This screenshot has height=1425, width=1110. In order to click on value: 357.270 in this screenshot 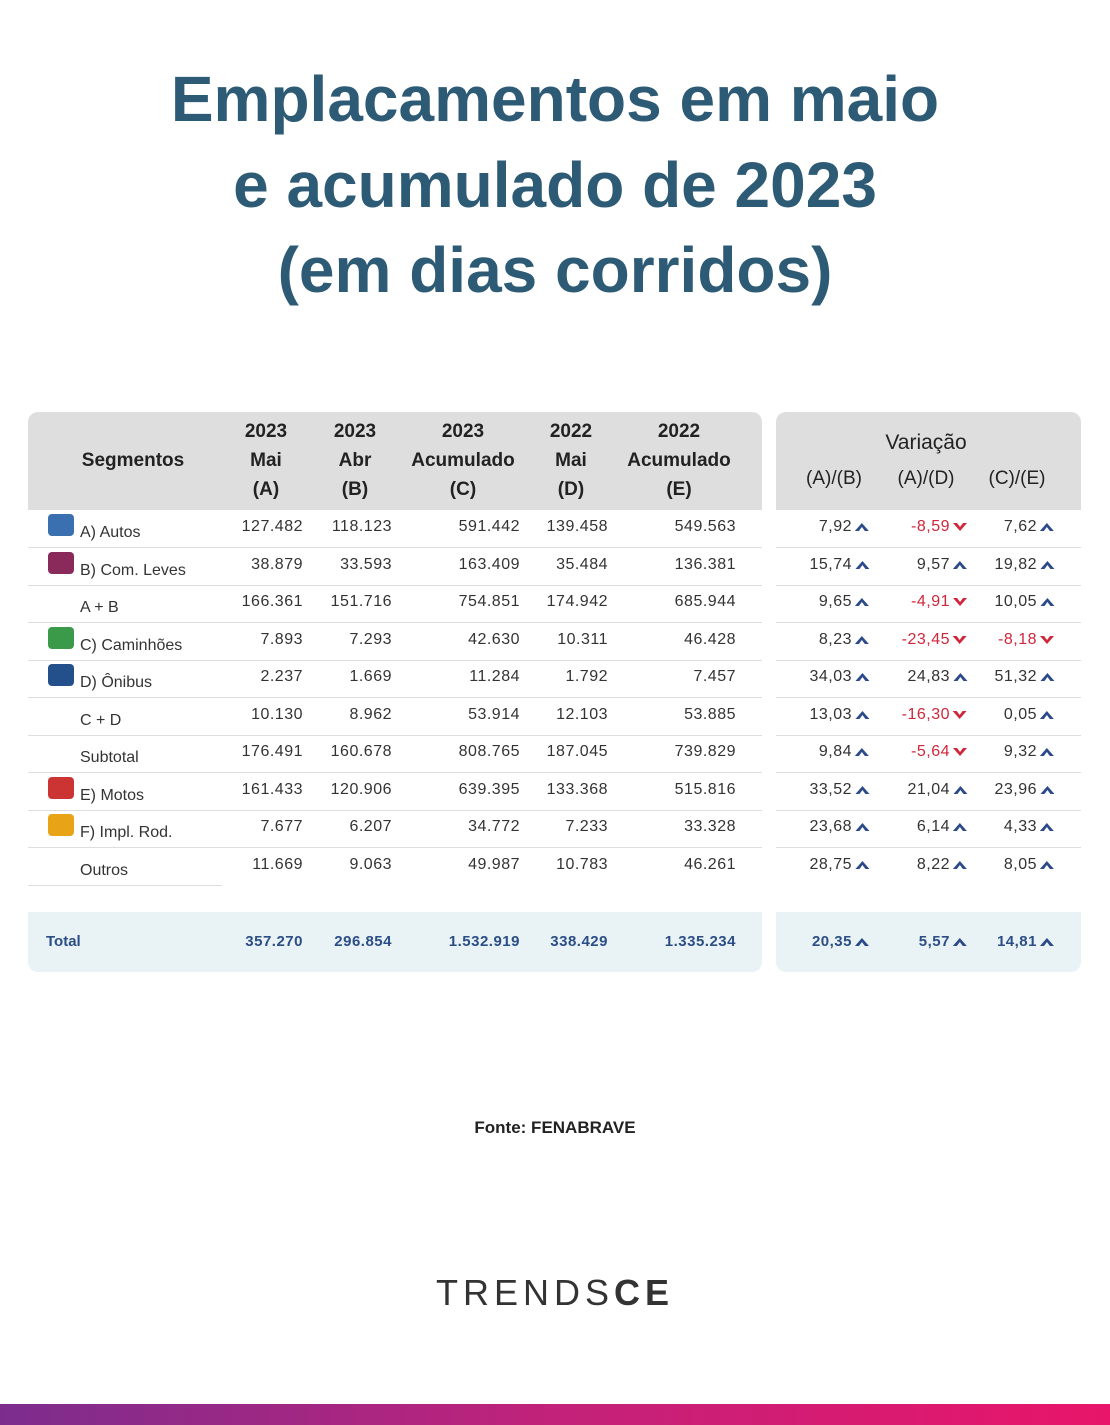, I will do `click(274, 941)`.